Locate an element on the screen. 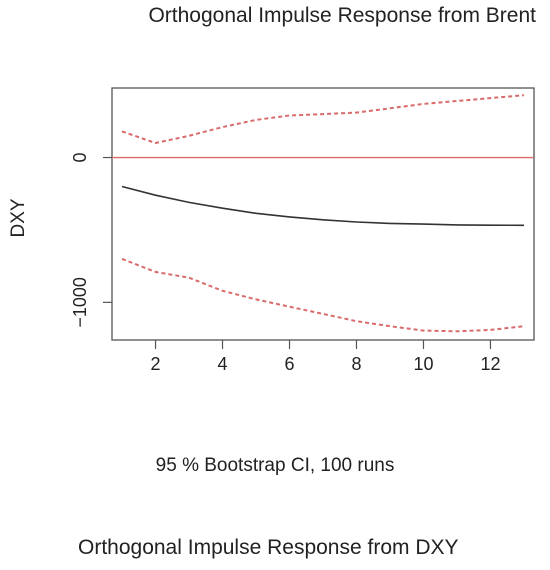 The image size is (550, 570). x-tick-label: 12 is located at coordinates (490, 364).